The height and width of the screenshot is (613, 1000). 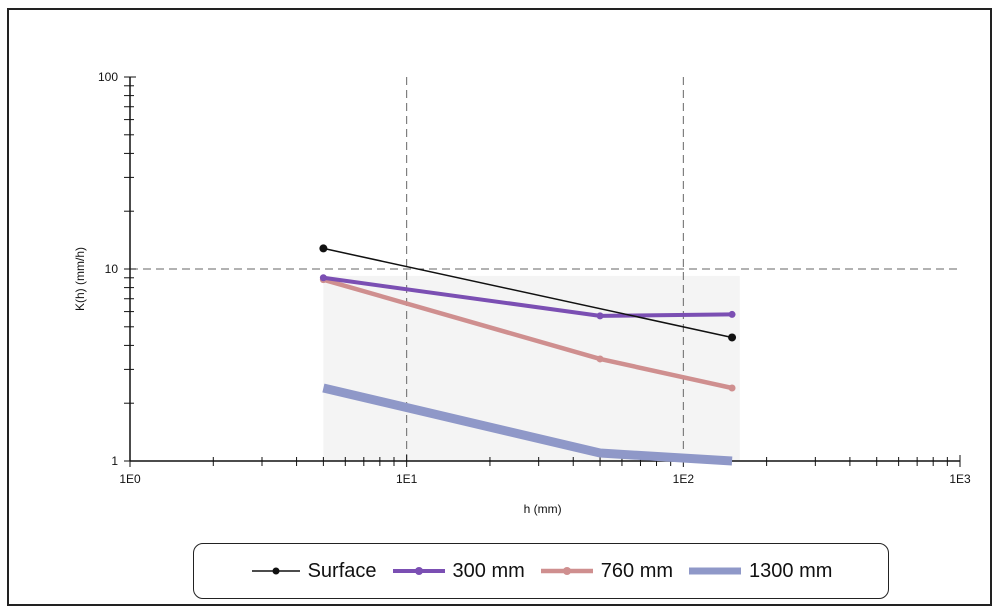 I want to click on y-axis-title: K(h) (mm/h), so click(x=80, y=279).